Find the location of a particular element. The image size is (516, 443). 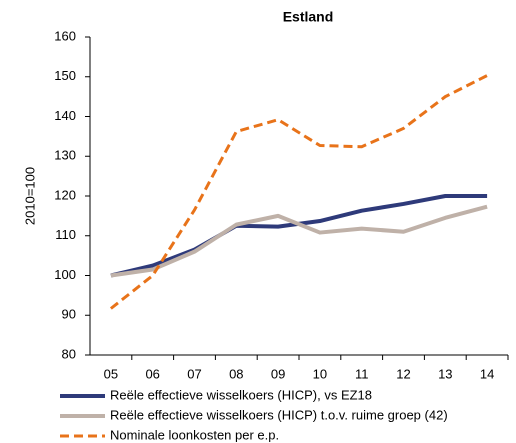

series-line is located at coordinates (299, 241).